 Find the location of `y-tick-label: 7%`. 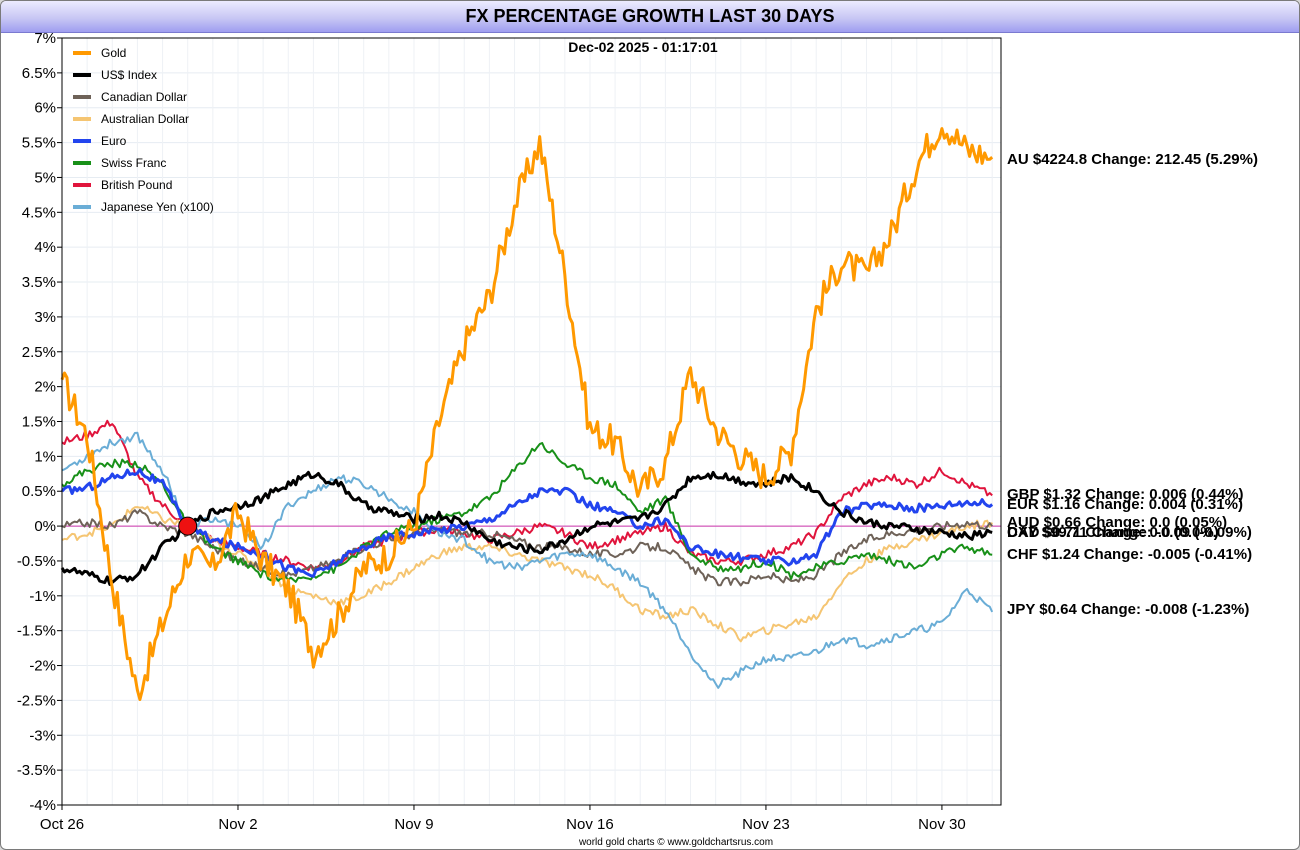

y-tick-label: 7% is located at coordinates (45, 38).